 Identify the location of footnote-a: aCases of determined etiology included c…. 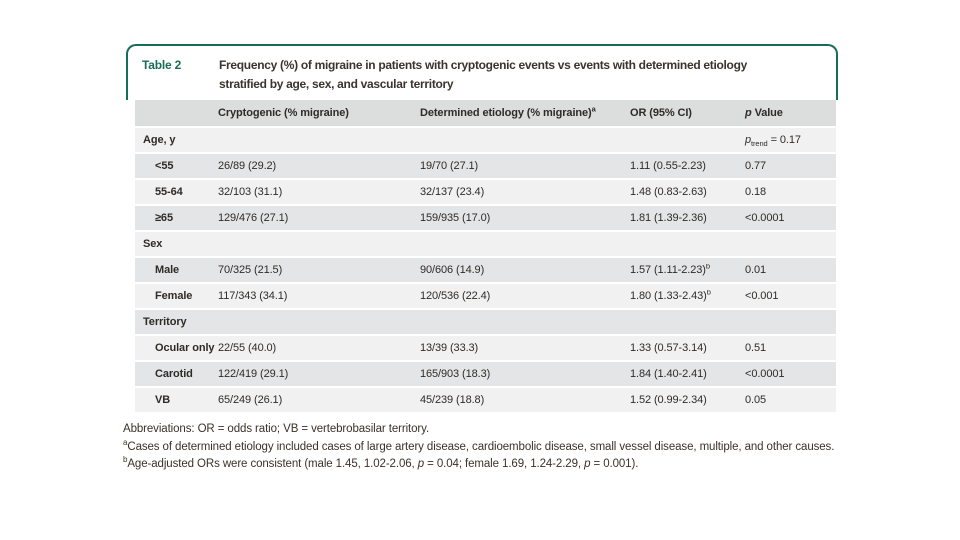
(484, 447).